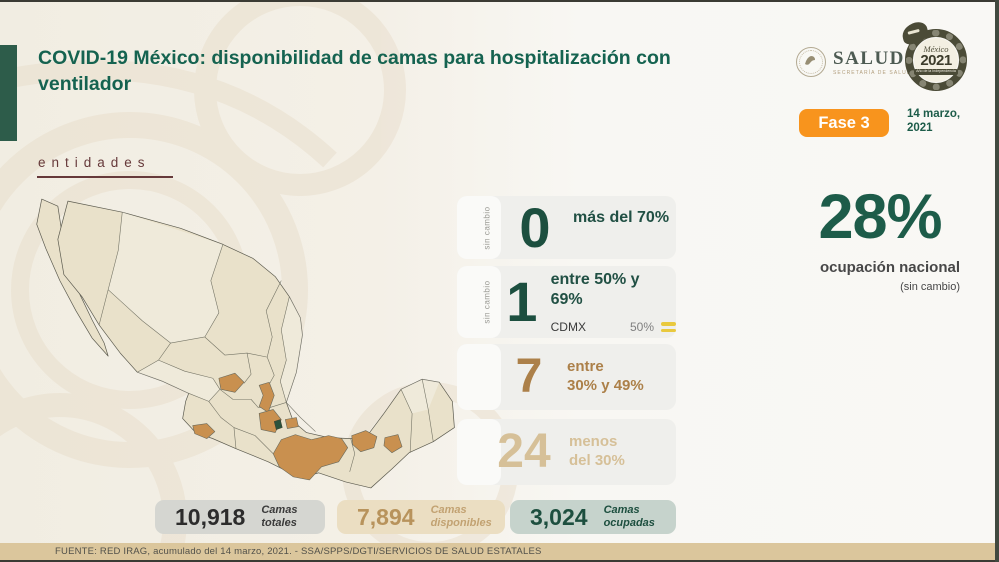 This screenshot has width=999, height=562. What do you see at coordinates (461, 516) in the screenshot?
I see `available-beds-label: Camas disponibles` at bounding box center [461, 516].